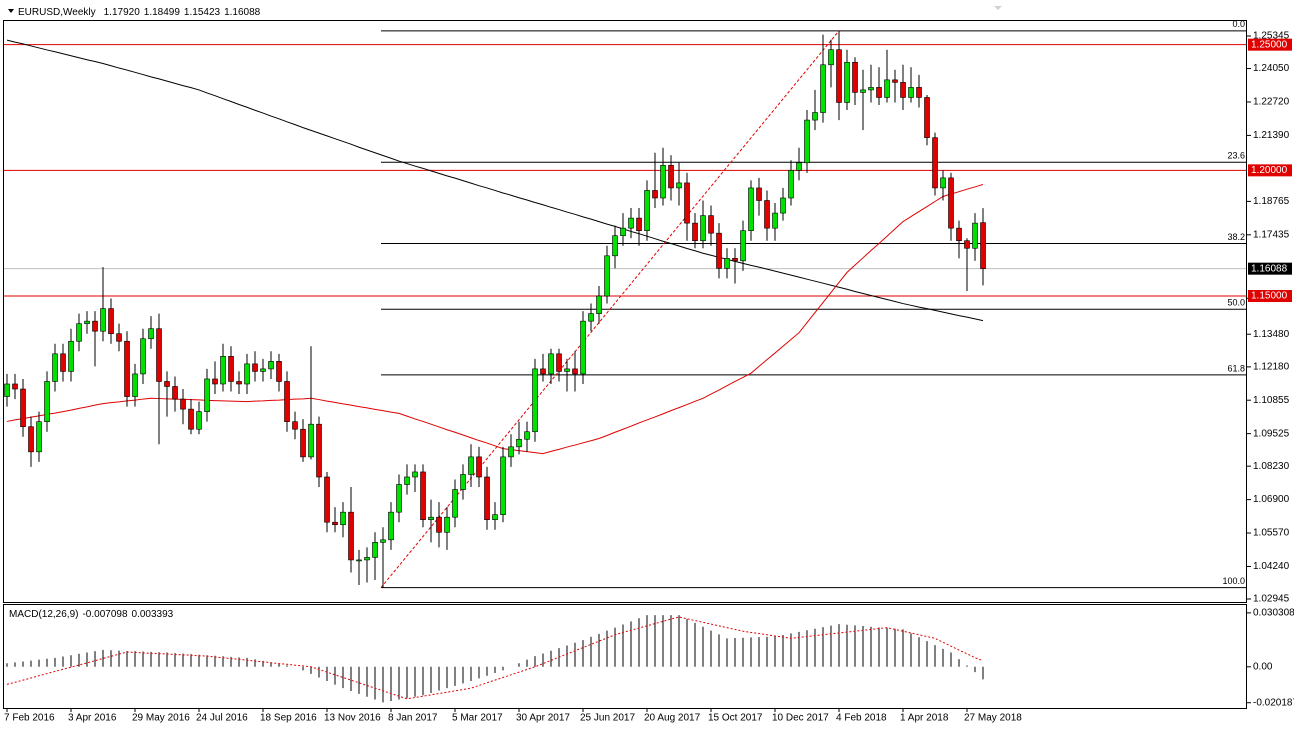 The width and height of the screenshot is (1294, 732). Describe the element at coordinates (153, 614) in the screenshot. I see `signal-value: 0.003393` at that location.